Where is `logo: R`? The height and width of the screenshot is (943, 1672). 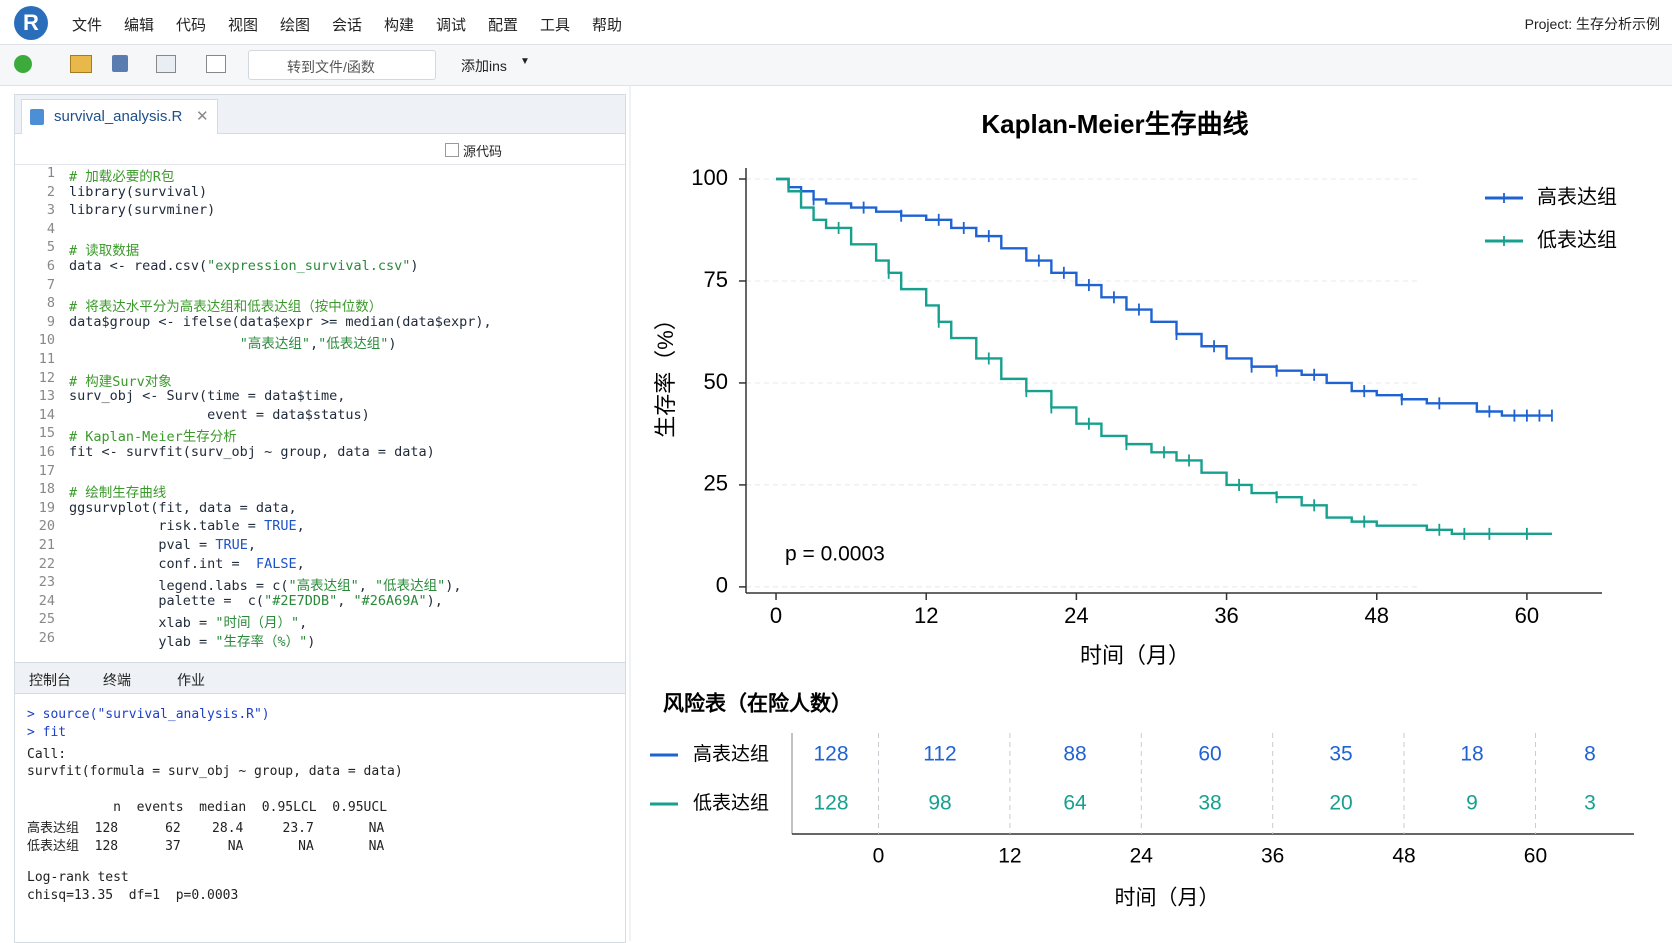 logo: R is located at coordinates (31, 23).